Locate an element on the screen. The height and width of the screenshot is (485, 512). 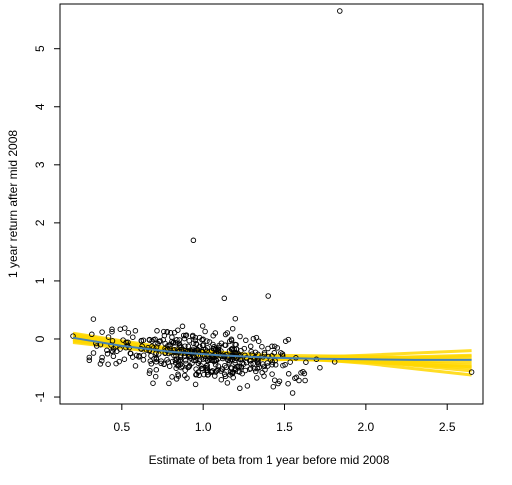
y-axis-title: 1 year return after mid 2008 is located at coordinates (13, 204).